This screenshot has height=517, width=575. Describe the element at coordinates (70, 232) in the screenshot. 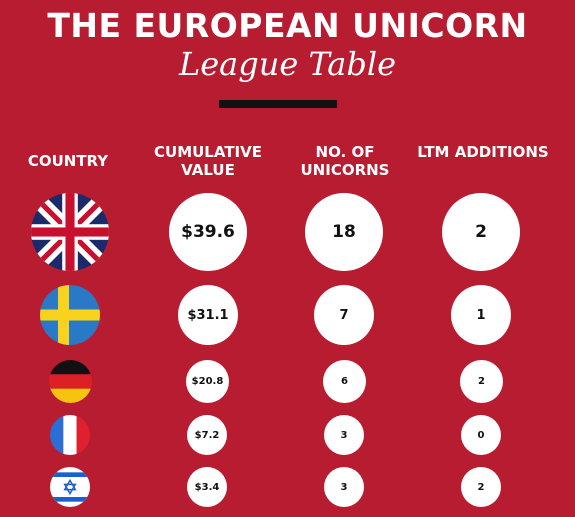

I see `uk-flag-icon` at that location.